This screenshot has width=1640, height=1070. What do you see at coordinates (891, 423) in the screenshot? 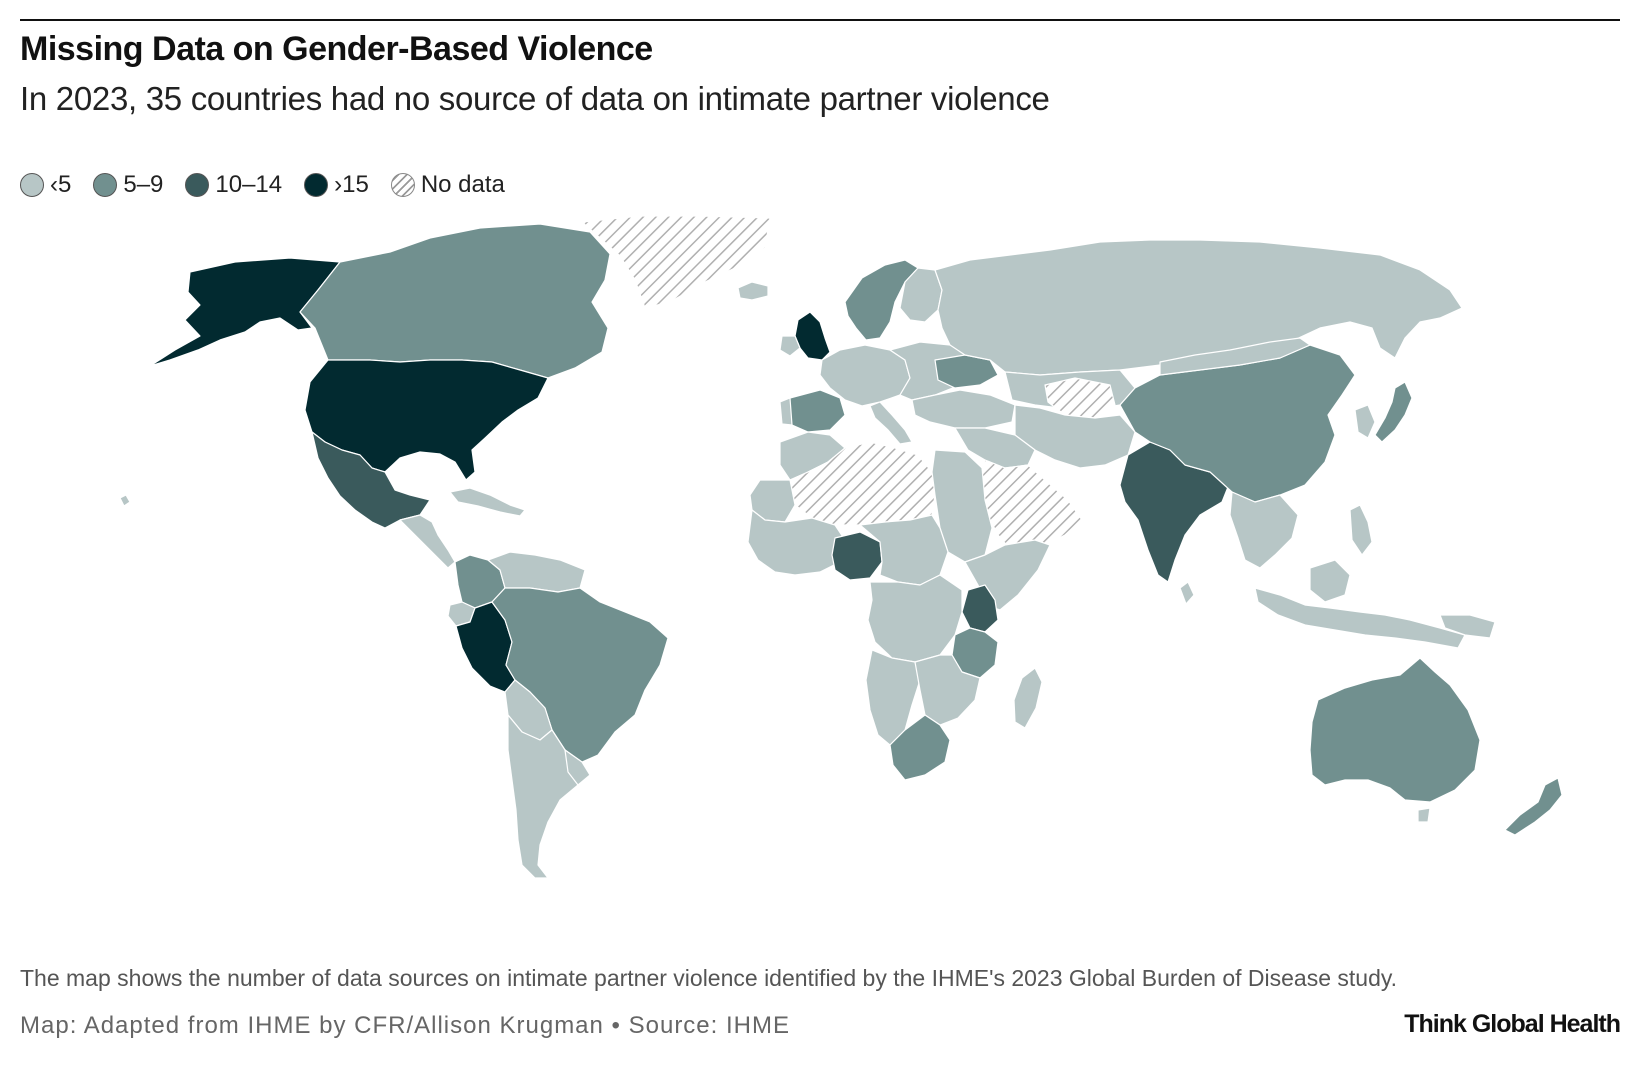
I see `region-italy` at bounding box center [891, 423].